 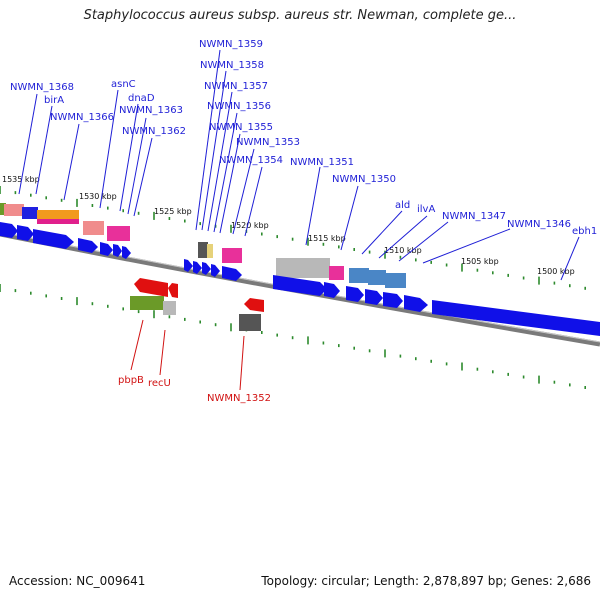 I want to click on tick-label: 1520 kbp, so click(x=250, y=225).